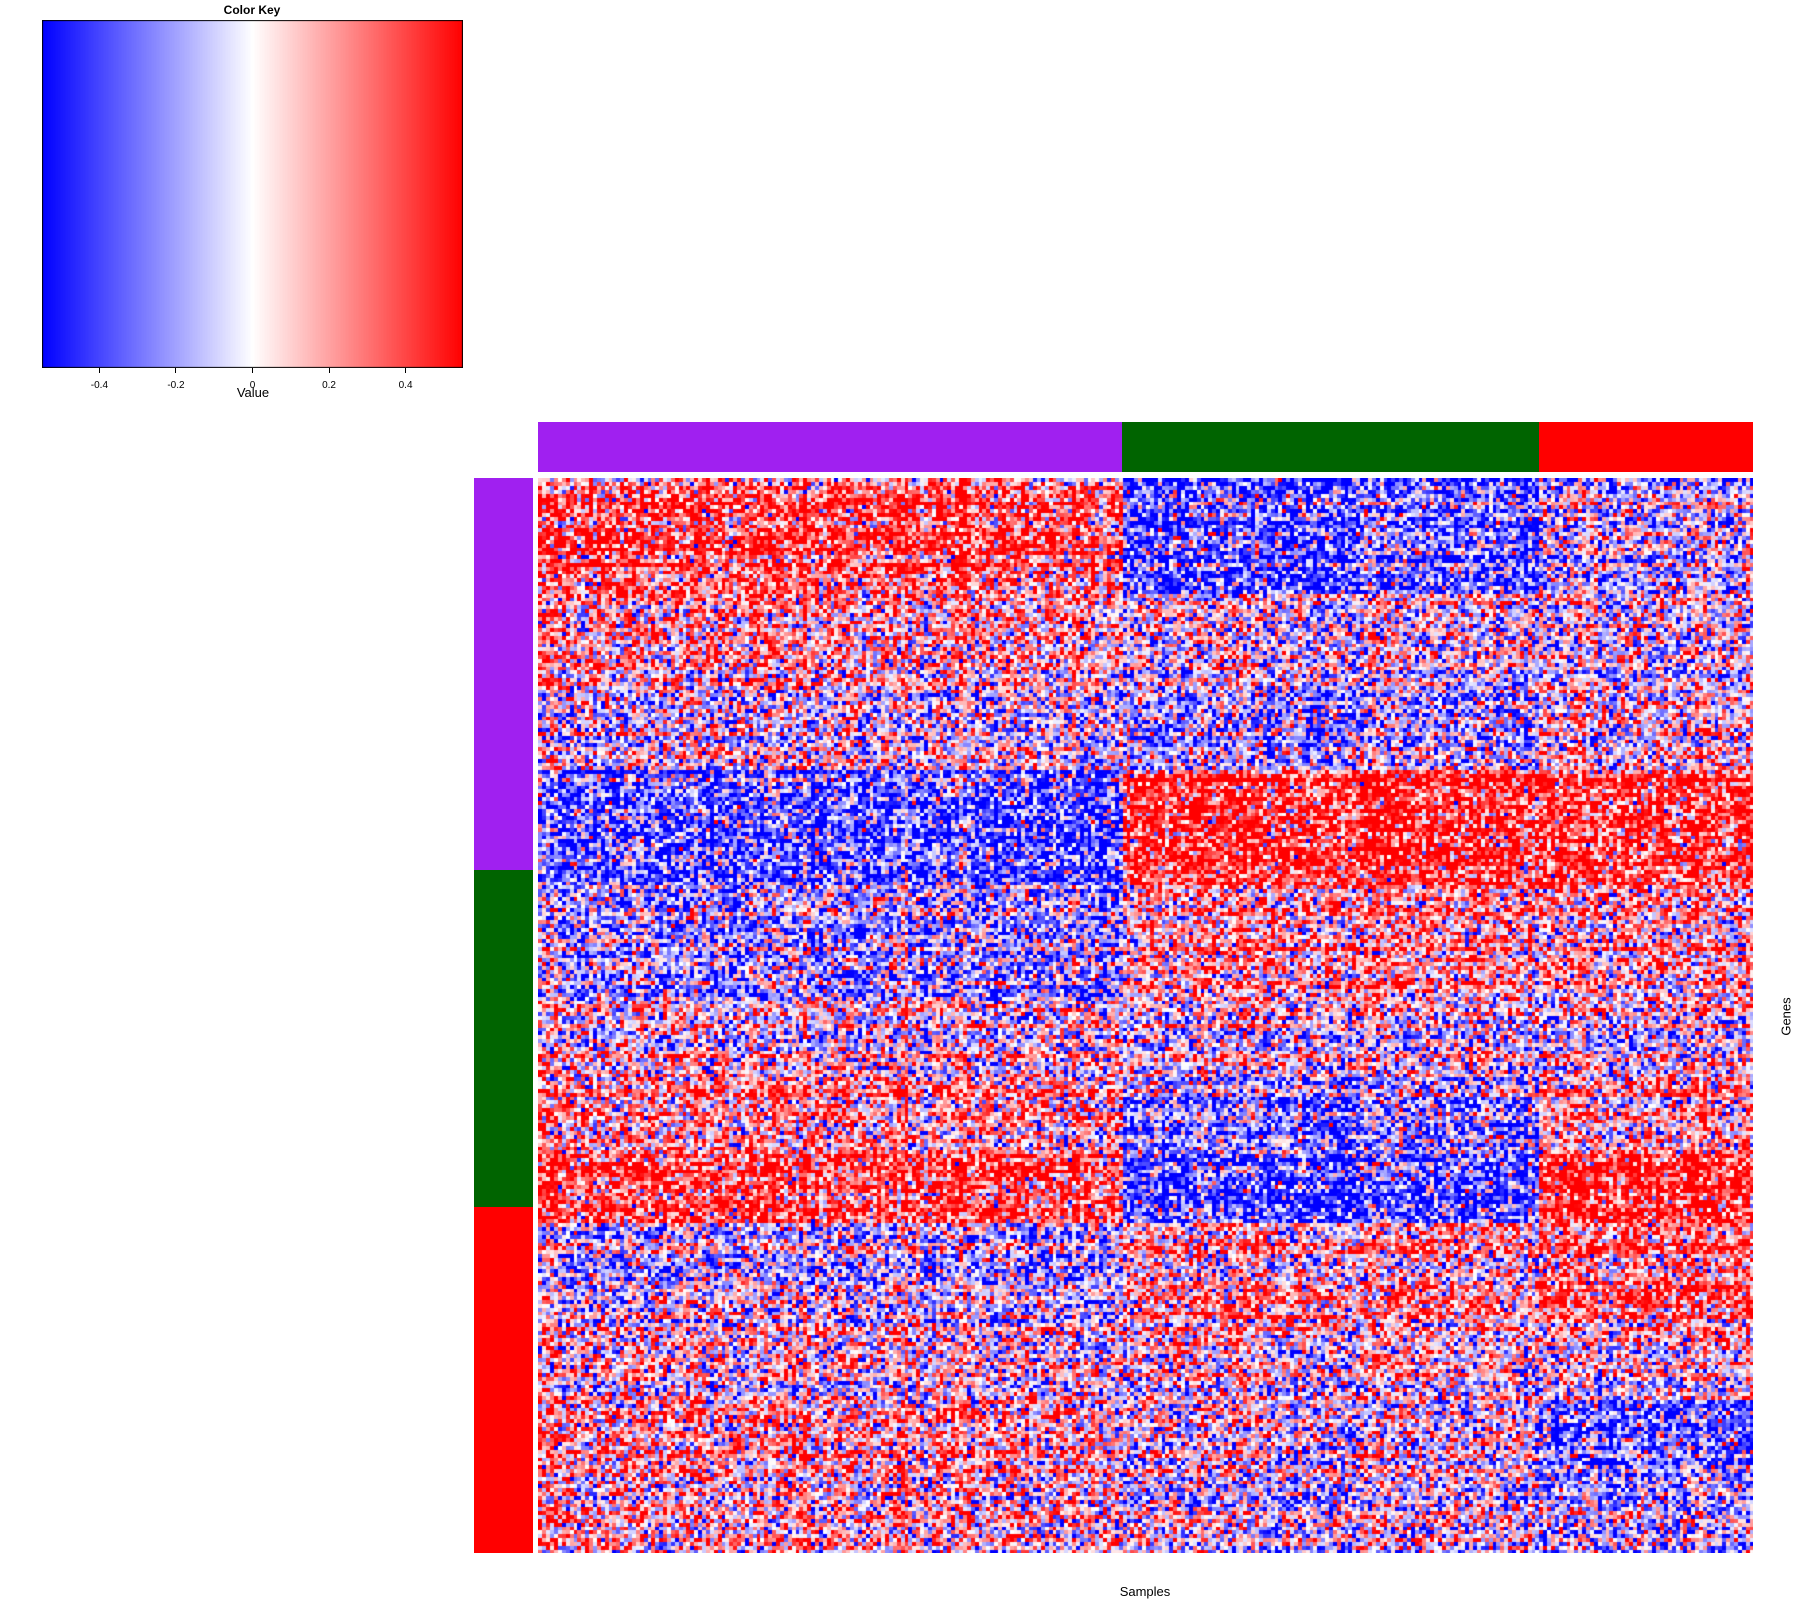  Describe the element at coordinates (1786, 1016) in the screenshot. I see `y-axis-label: Genes` at that location.